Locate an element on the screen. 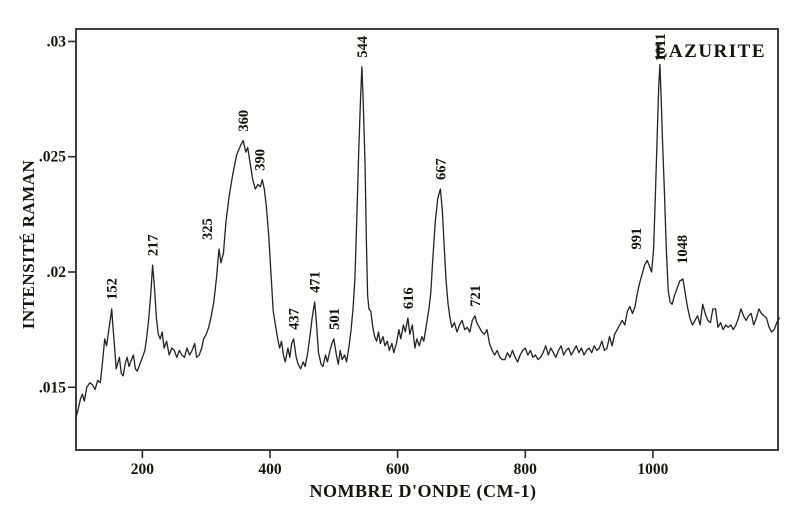  peak-label-360: 360 is located at coordinates (244, 121).